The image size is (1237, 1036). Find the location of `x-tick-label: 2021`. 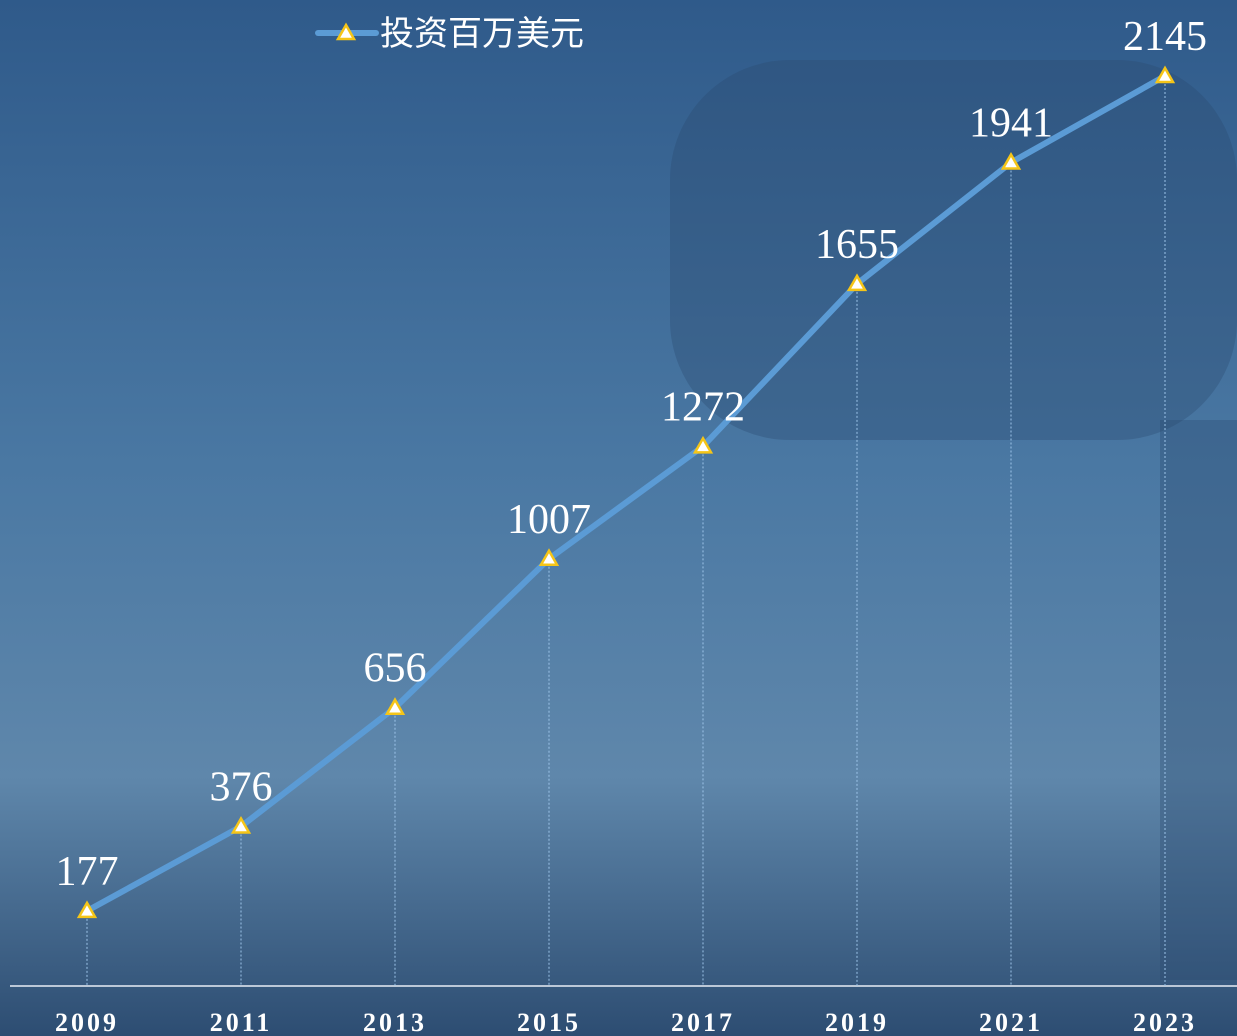

x-tick-label: 2021 is located at coordinates (1011, 1022).